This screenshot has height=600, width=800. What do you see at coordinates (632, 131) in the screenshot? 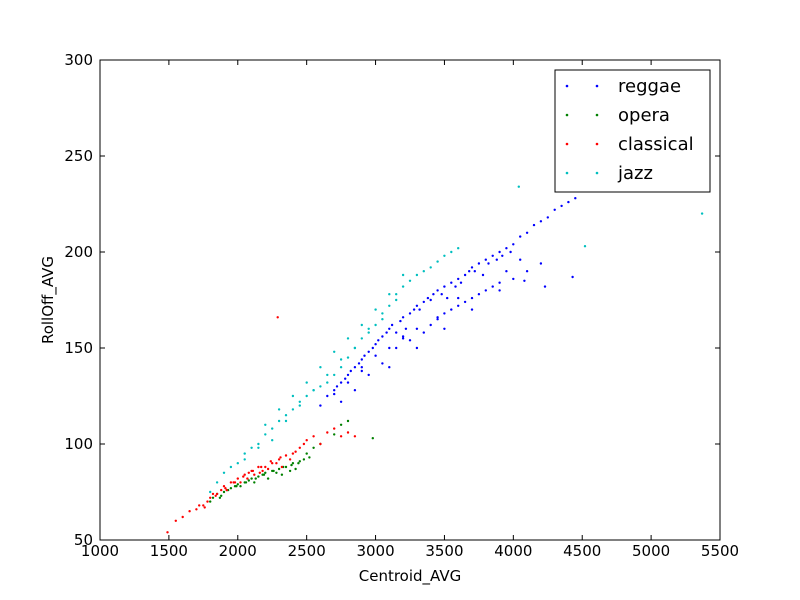
I see `legend-box` at bounding box center [632, 131].